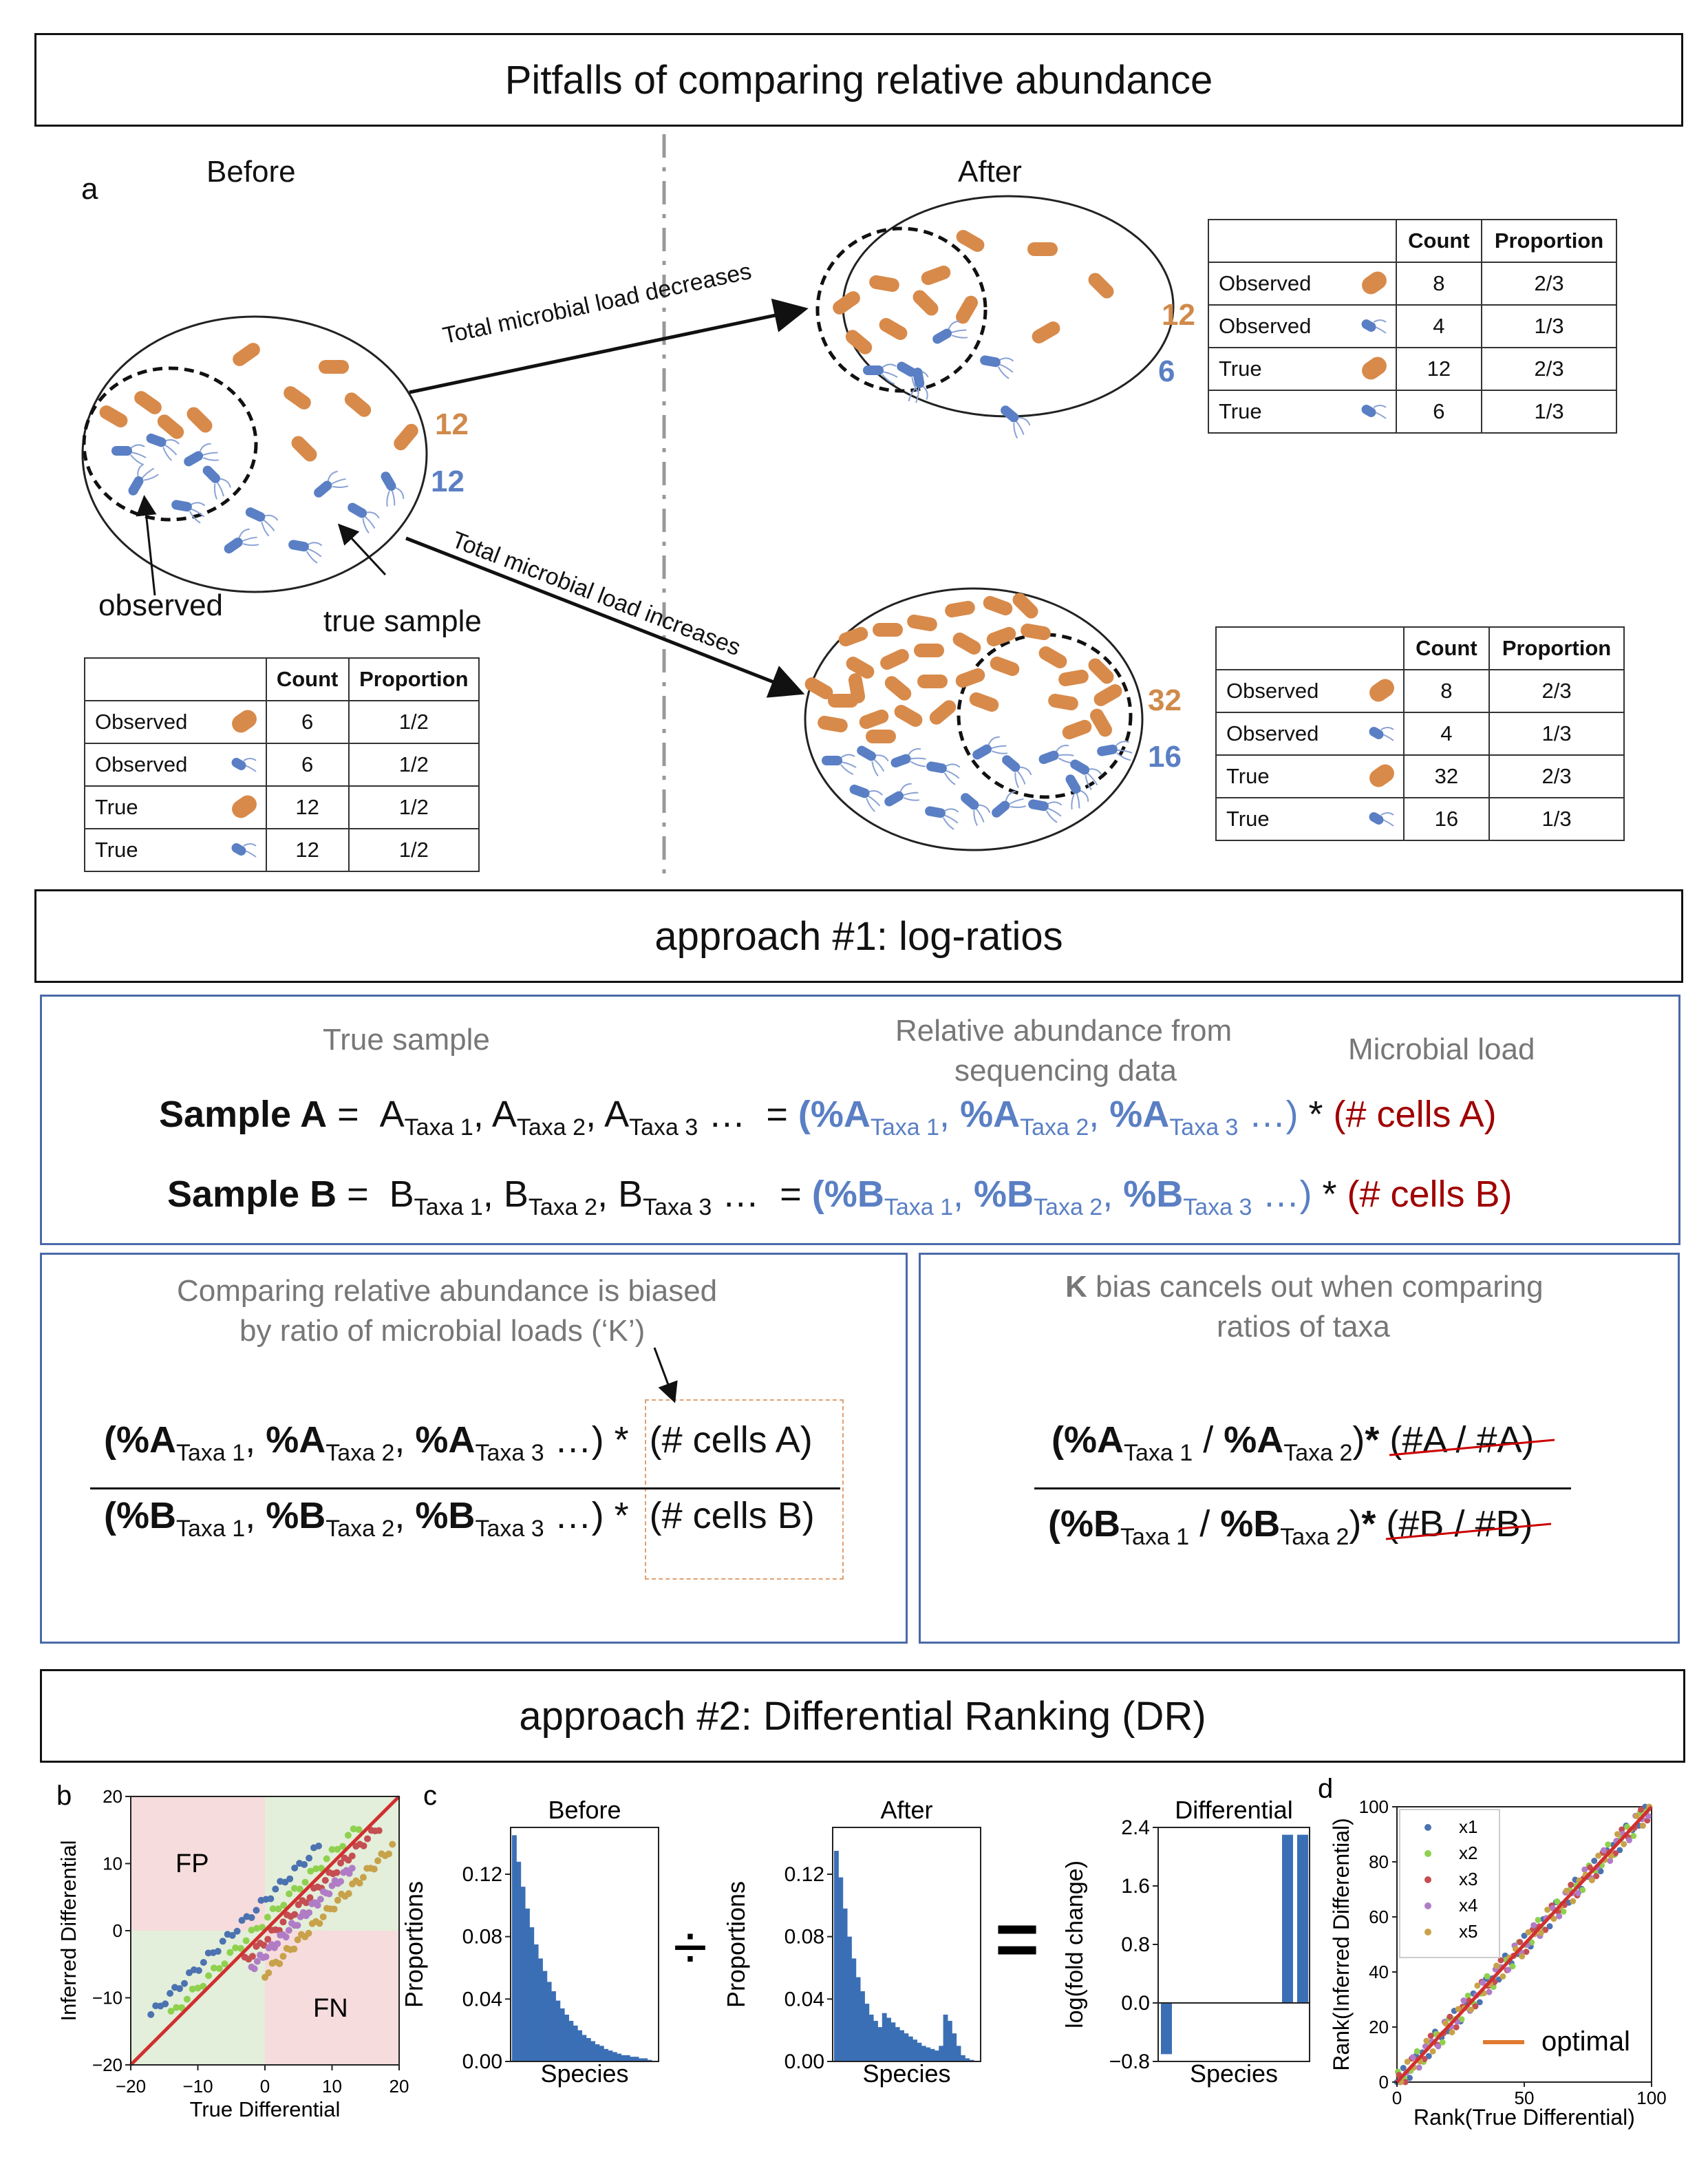 The image size is (1708, 2164). I want to click on count-cell: 32, so click(1446, 776).